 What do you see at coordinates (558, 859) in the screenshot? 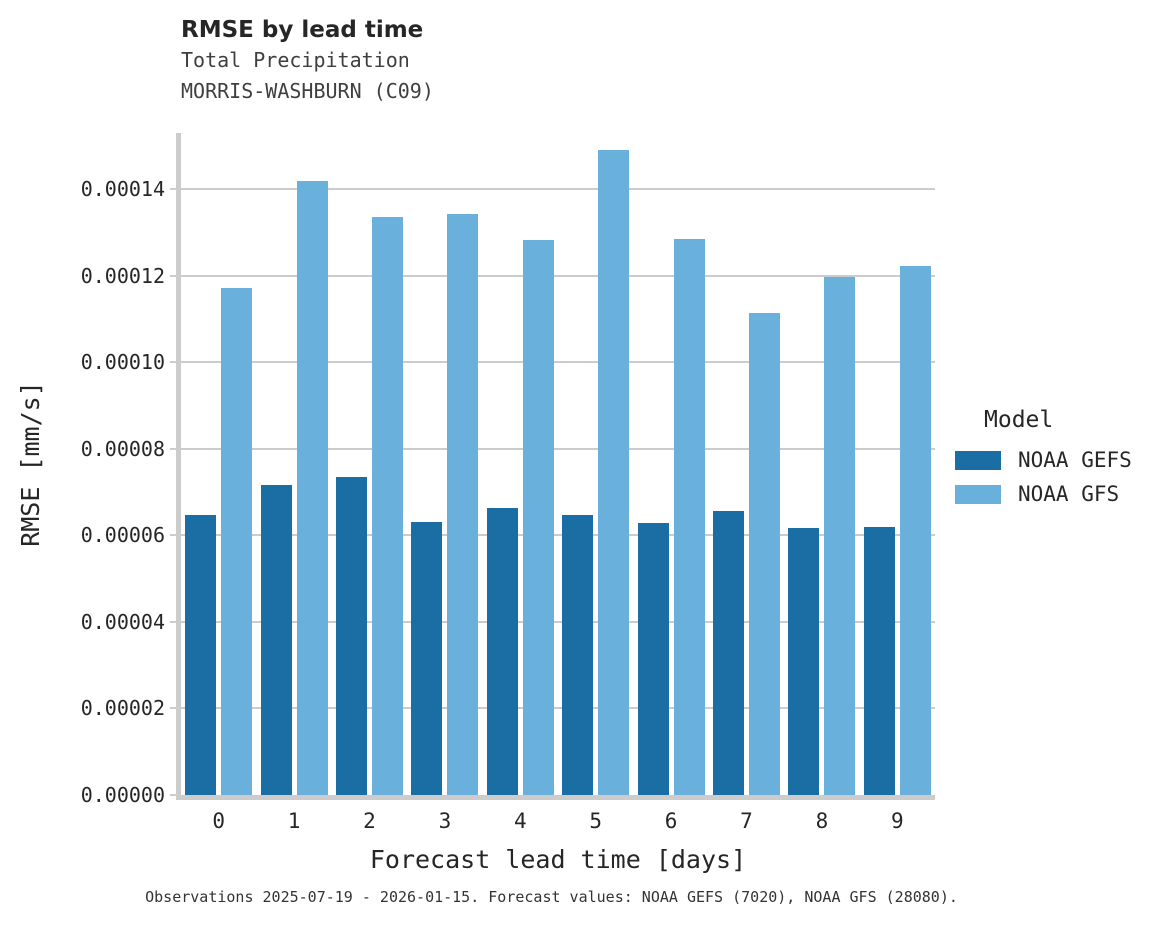
I see `x-axis-label: Forecast lead time [days]` at bounding box center [558, 859].